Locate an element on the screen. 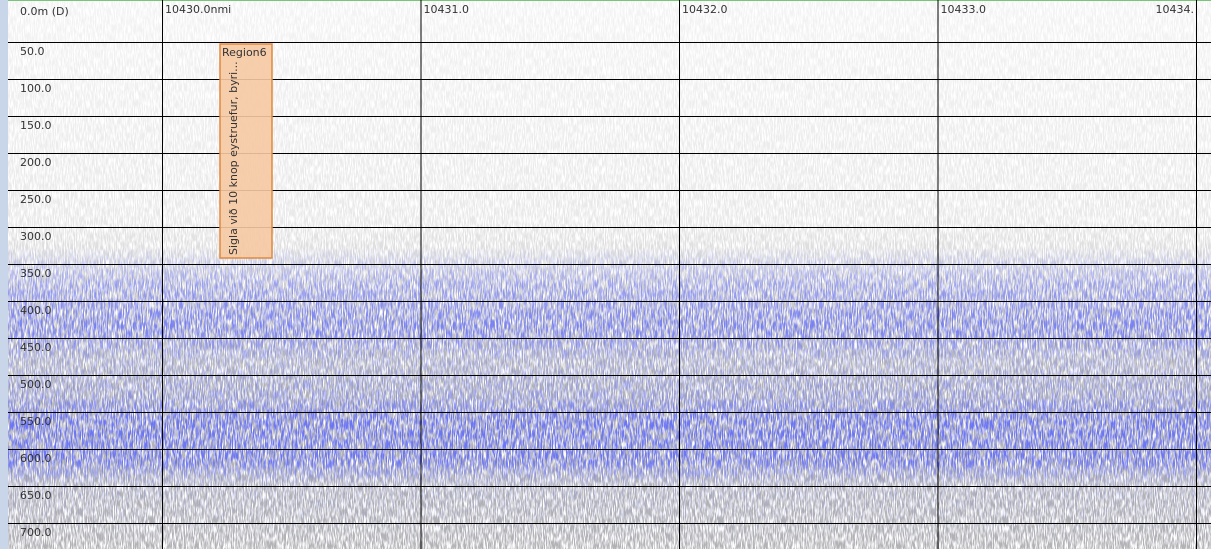 The height and width of the screenshot is (553, 1211). depth-label: 350.0 is located at coordinates (36, 273).